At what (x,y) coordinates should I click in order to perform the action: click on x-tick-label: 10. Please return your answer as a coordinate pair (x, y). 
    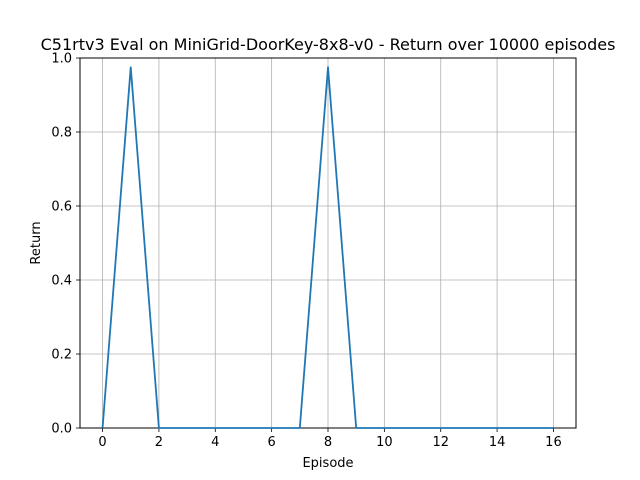
    Looking at the image, I should click on (384, 442).